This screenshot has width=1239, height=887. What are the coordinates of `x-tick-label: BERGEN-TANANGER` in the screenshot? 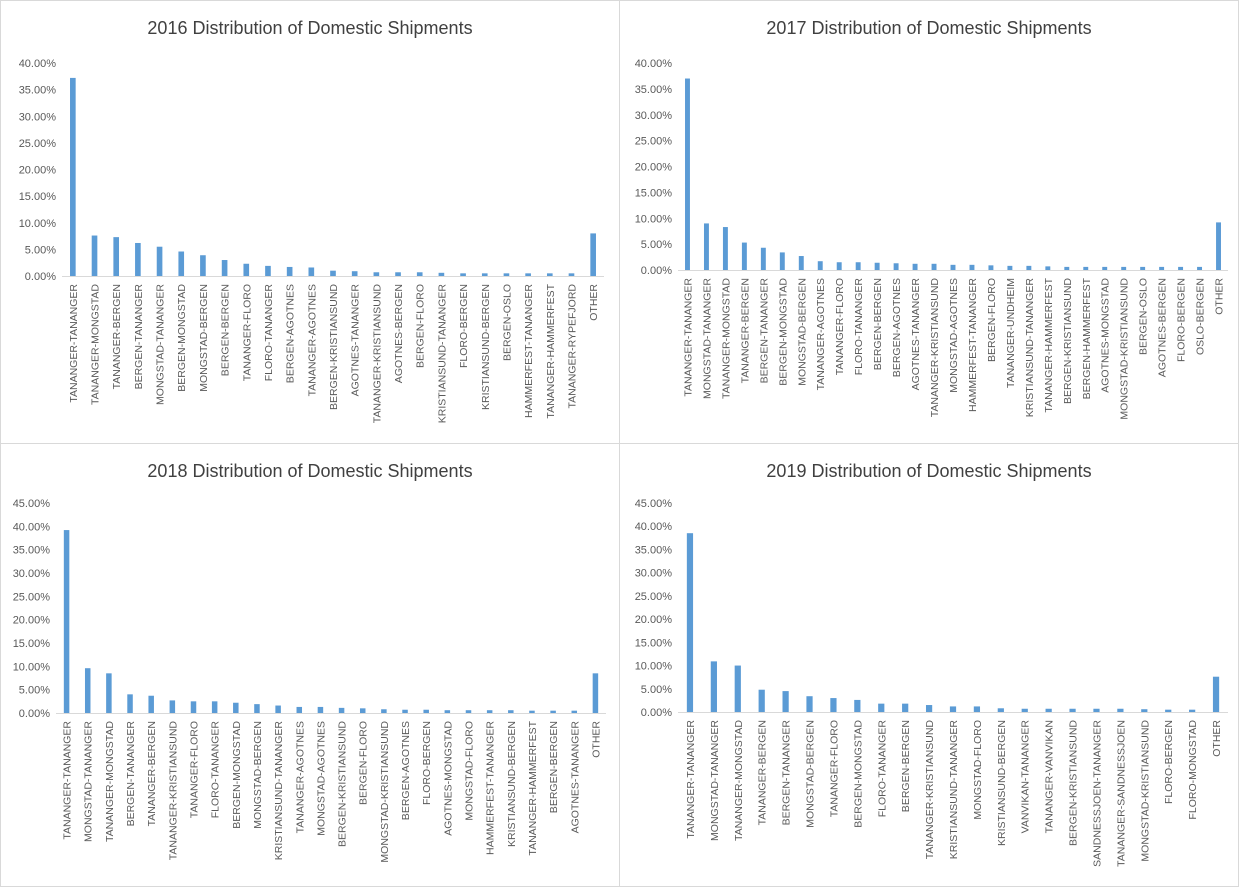 It's located at (787, 773).